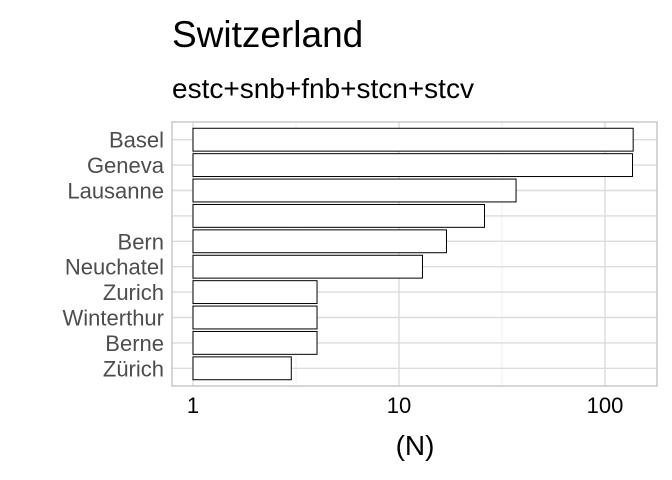  What do you see at coordinates (114, 267) in the screenshot?
I see `category-label: Neuchatel` at bounding box center [114, 267].